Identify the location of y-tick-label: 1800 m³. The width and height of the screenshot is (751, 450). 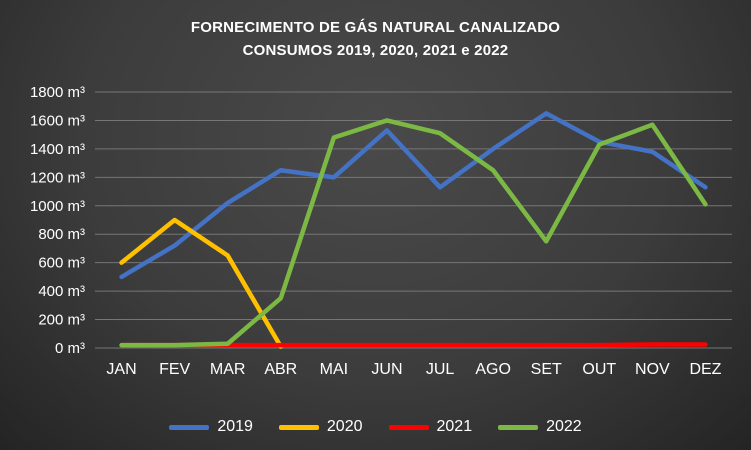
(57, 92).